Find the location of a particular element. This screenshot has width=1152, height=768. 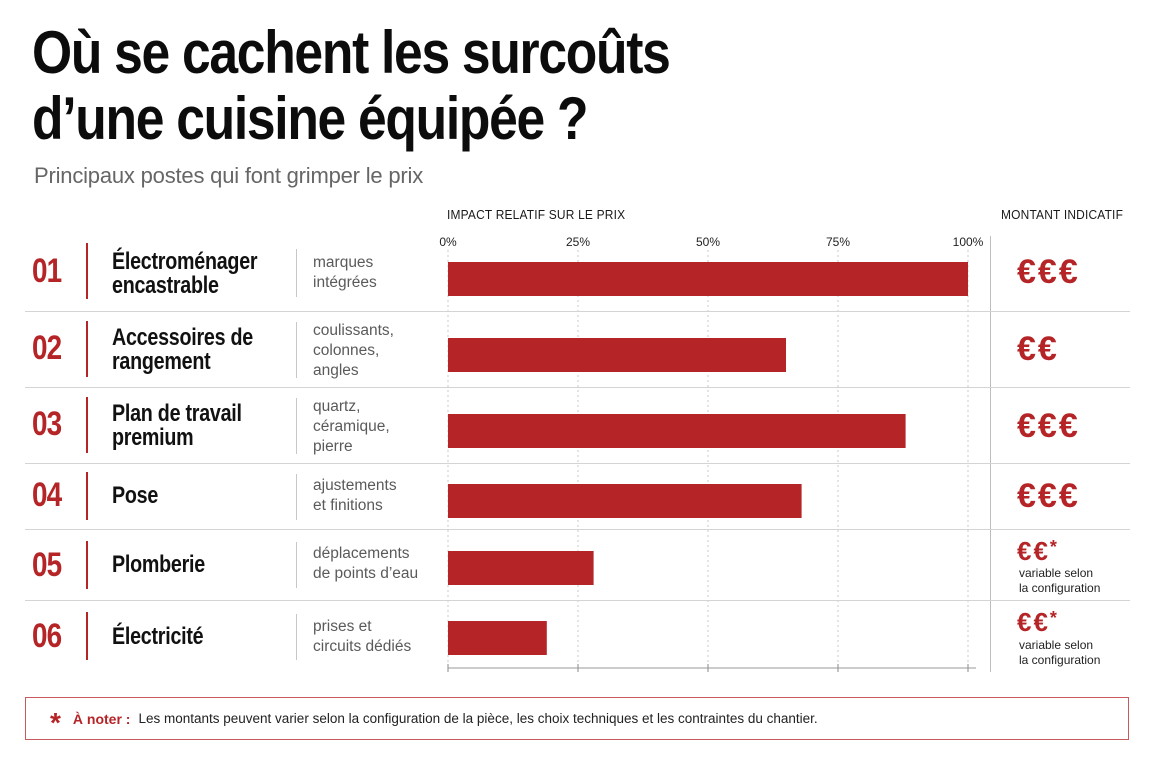

row-desc-line: colonnes, is located at coordinates (346, 350).